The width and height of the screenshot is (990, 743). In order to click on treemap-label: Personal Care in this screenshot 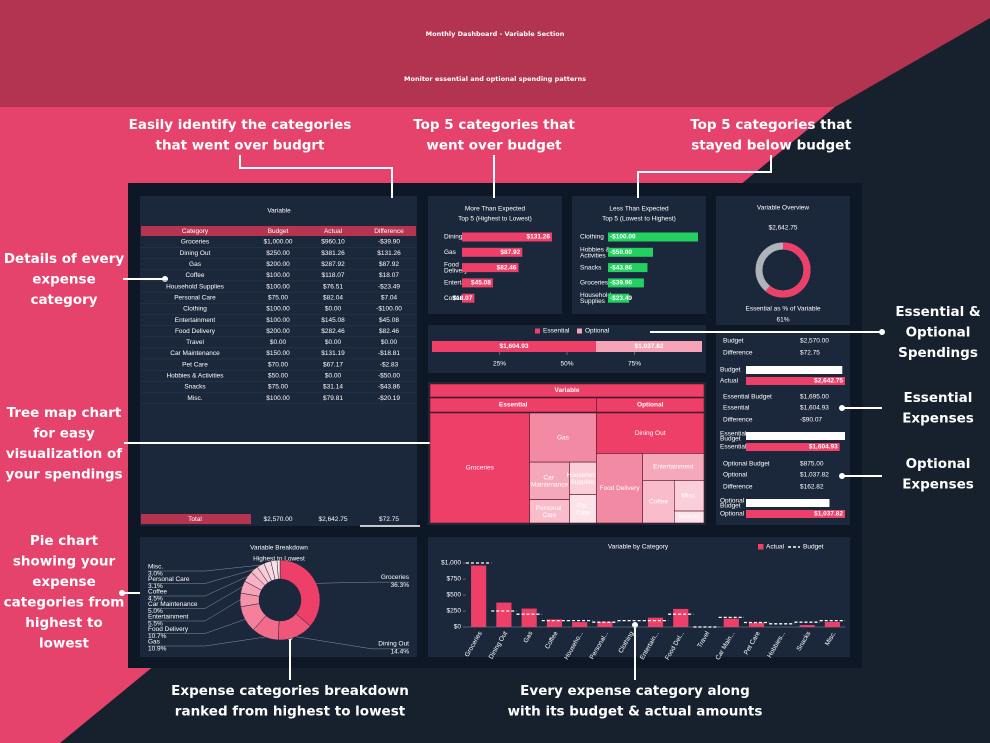, I will do `click(549, 512)`.